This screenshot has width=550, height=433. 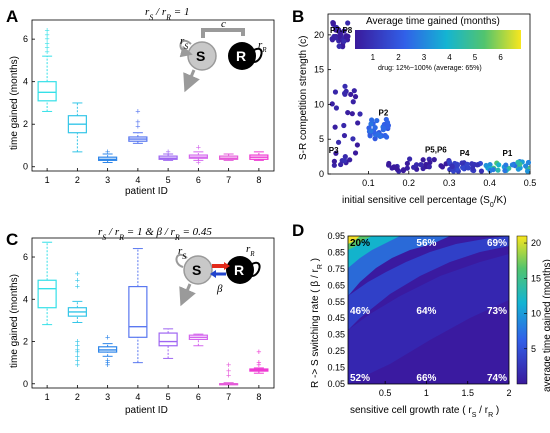 I want to click on cluster-label: P3, so click(x=334, y=150).